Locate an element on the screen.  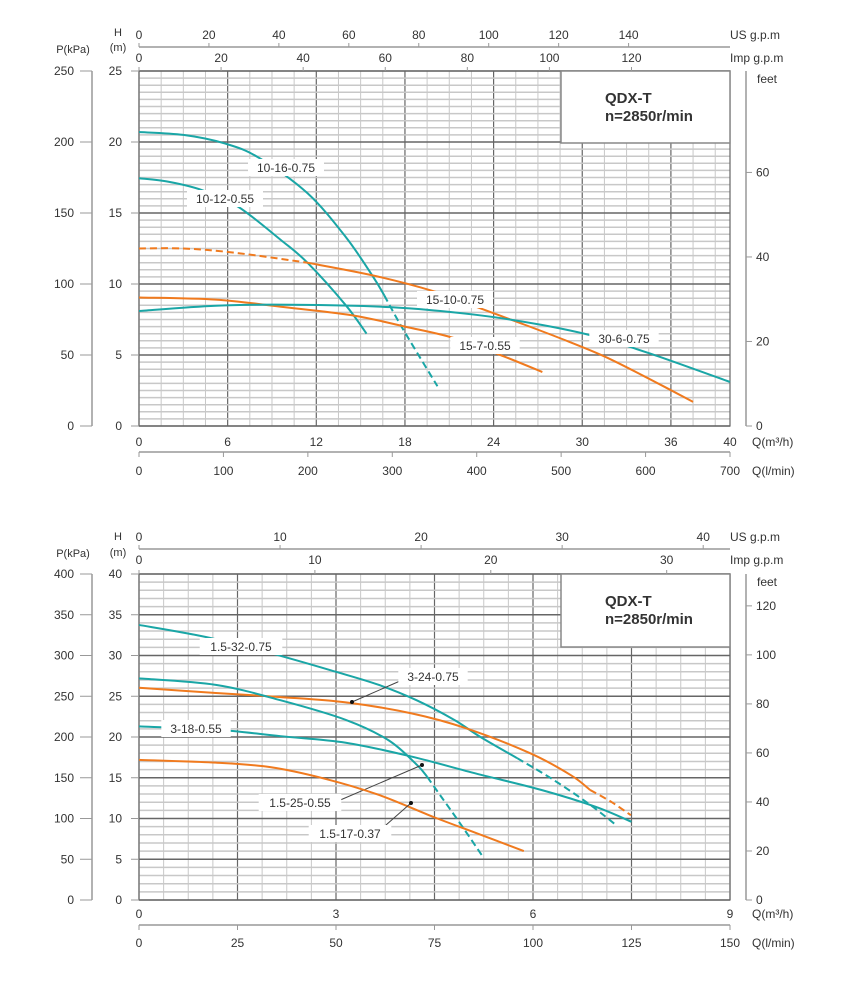
h-tick-label: 10 is located at coordinates (116, 284).